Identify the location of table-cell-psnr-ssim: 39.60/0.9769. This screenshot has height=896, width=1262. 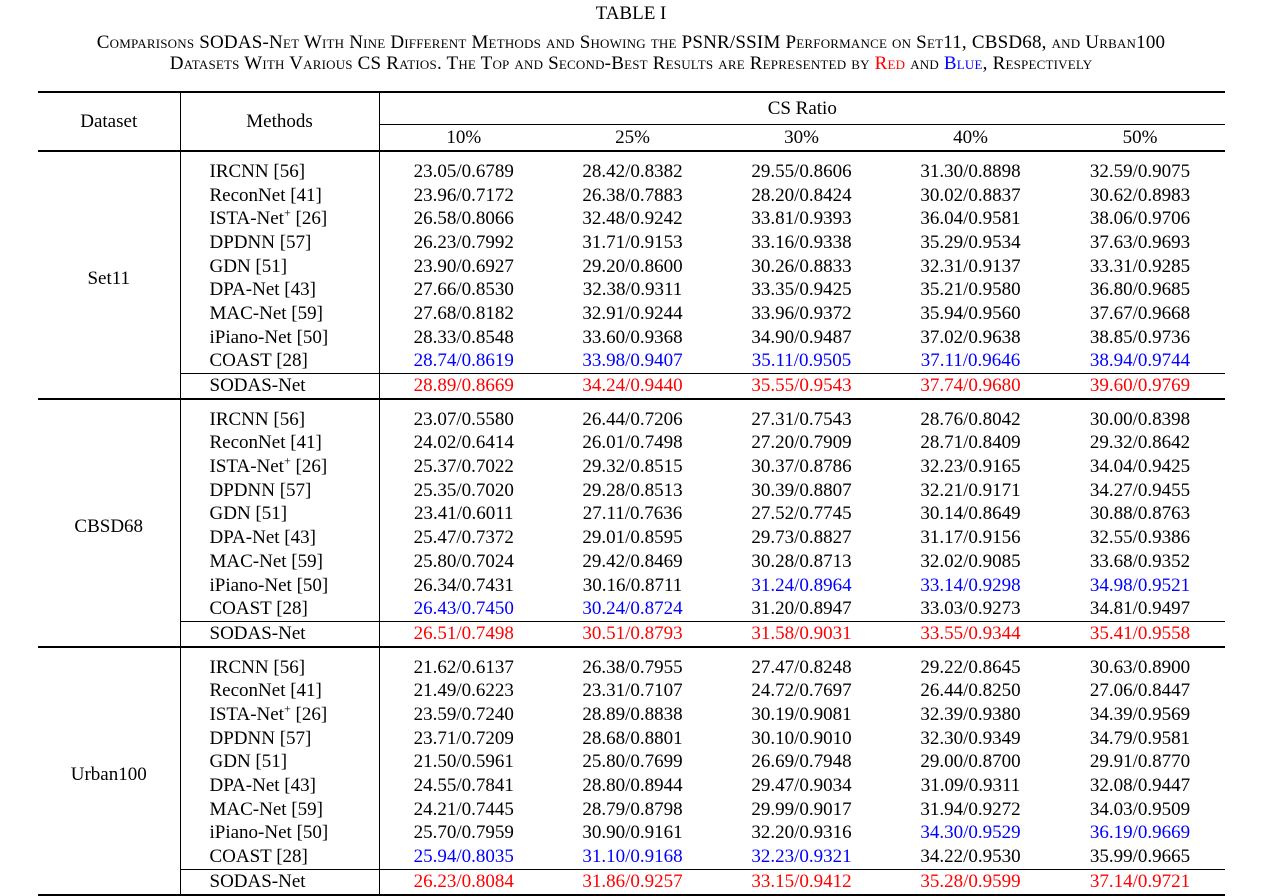
(1140, 386).